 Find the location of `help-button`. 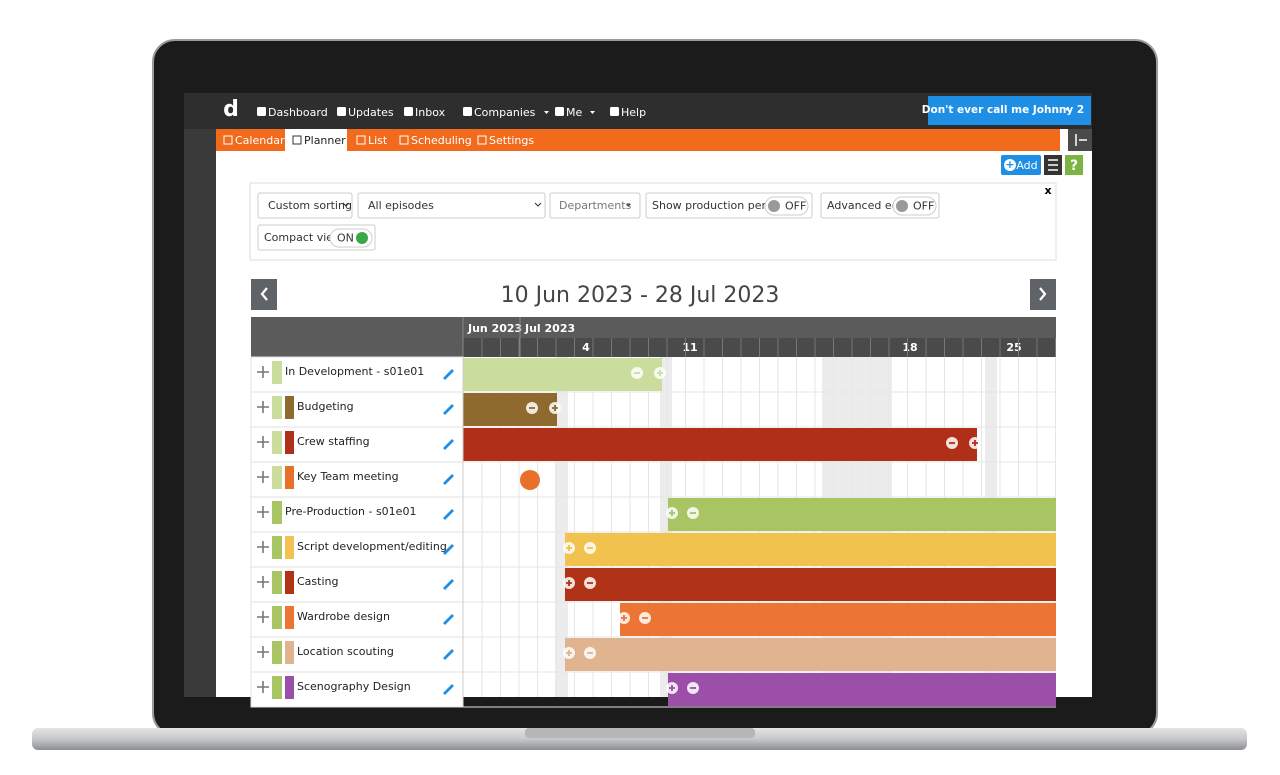

help-button is located at coordinates (1074, 165).